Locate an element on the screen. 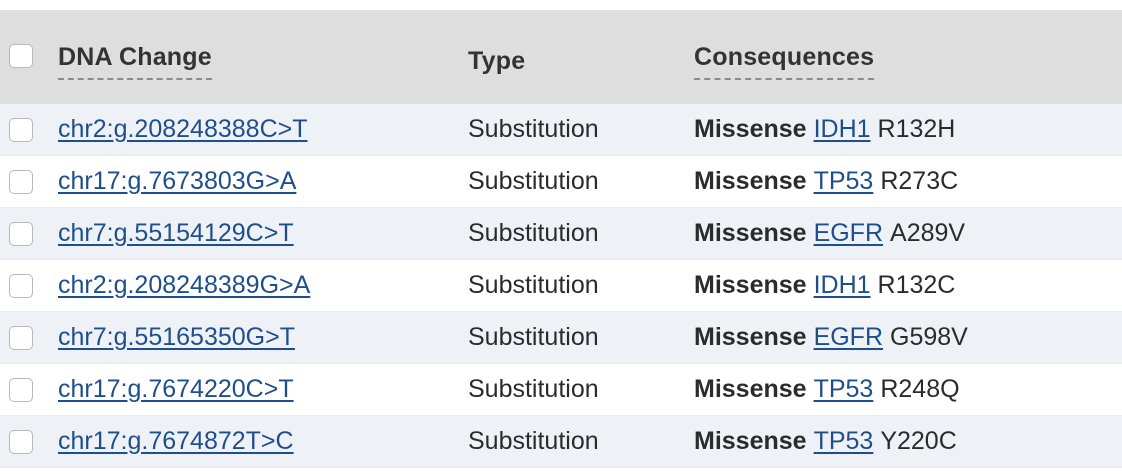 The height and width of the screenshot is (474, 1122). dna-change-cell: chr17:g.7674220C>T is located at coordinates (263, 389).